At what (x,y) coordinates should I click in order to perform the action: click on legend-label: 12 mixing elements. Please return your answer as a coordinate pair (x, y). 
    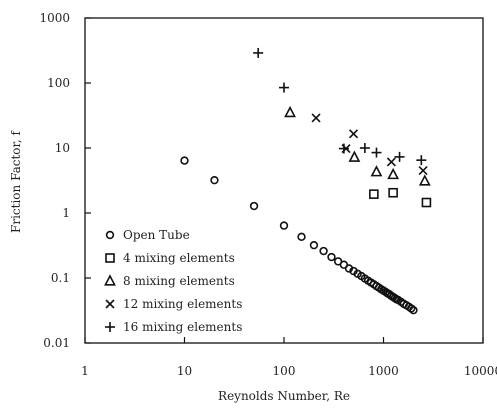
    Looking at the image, I should click on (182, 304).